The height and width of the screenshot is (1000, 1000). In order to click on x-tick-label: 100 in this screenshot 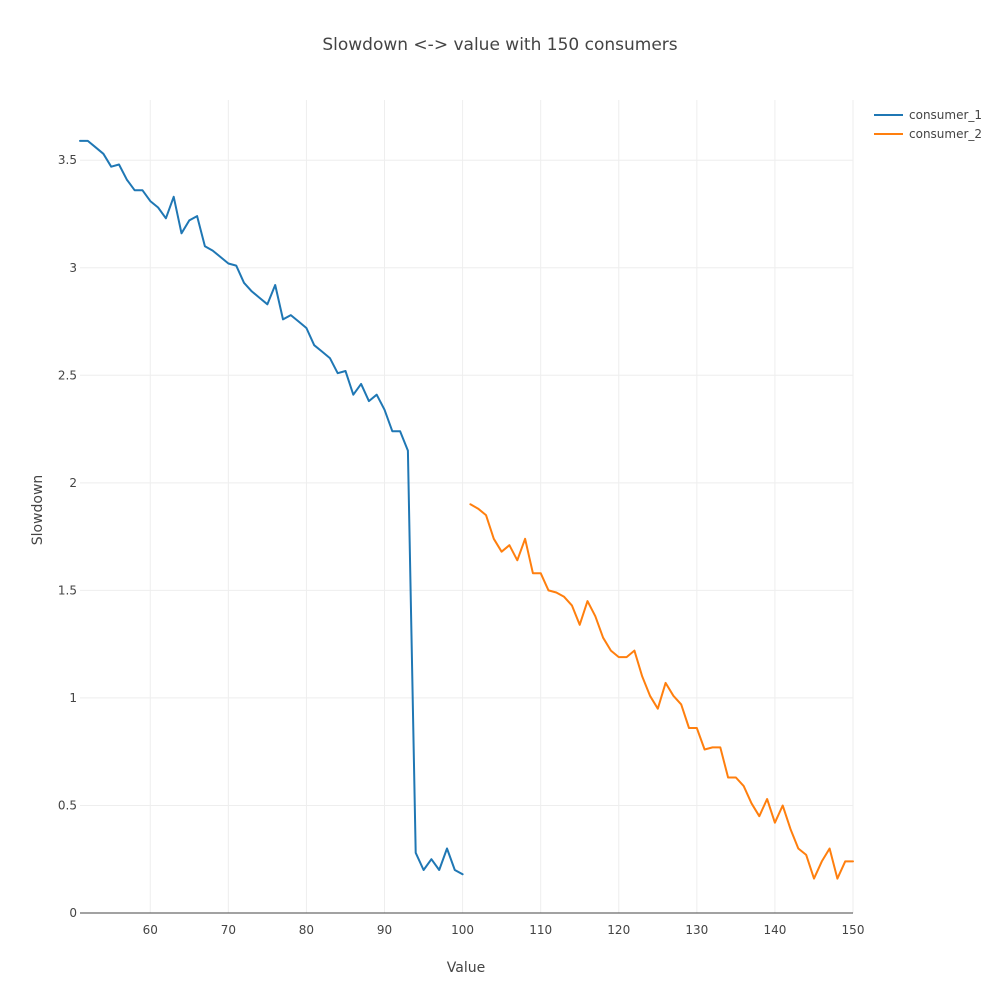, I will do `click(462, 930)`.